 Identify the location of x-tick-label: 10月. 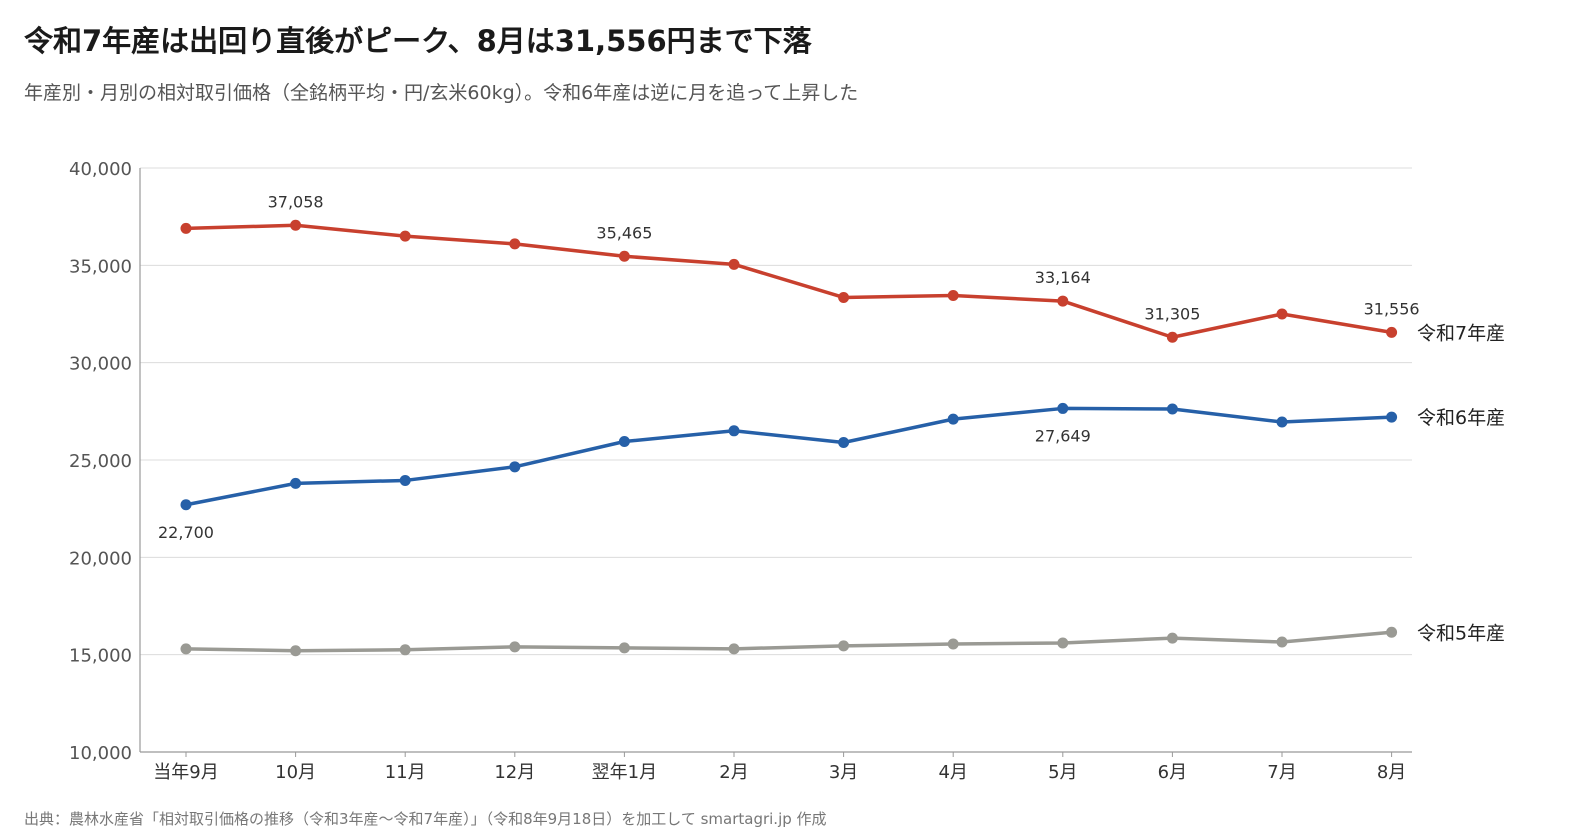
(295, 772).